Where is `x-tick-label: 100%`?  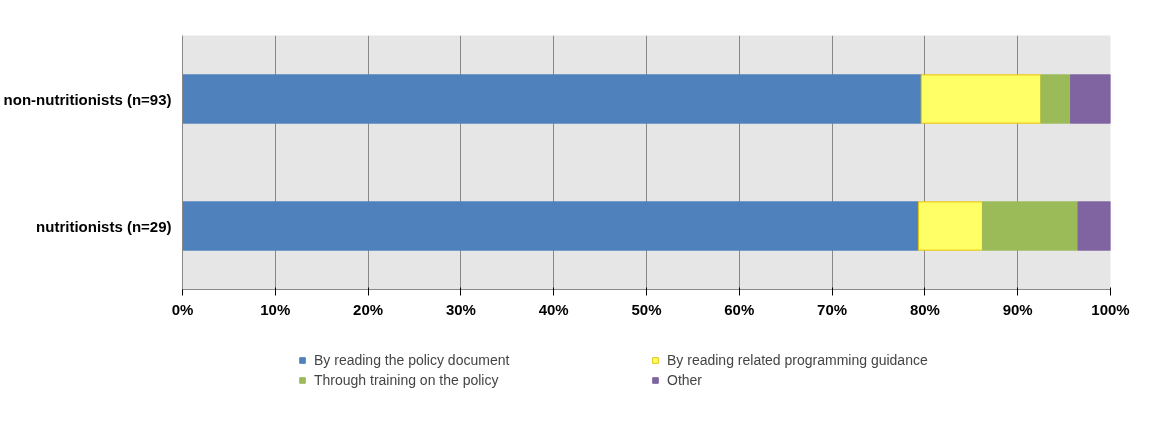
x-tick-label: 100% is located at coordinates (1110, 309).